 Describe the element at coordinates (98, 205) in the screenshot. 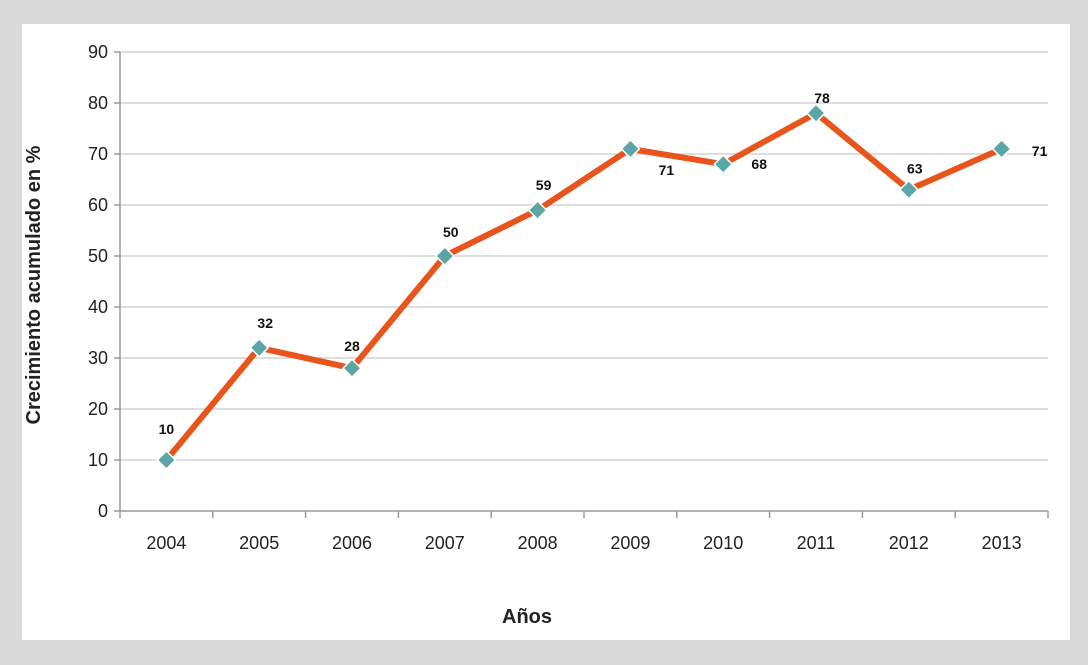

I see `y-tick-label: 60` at that location.